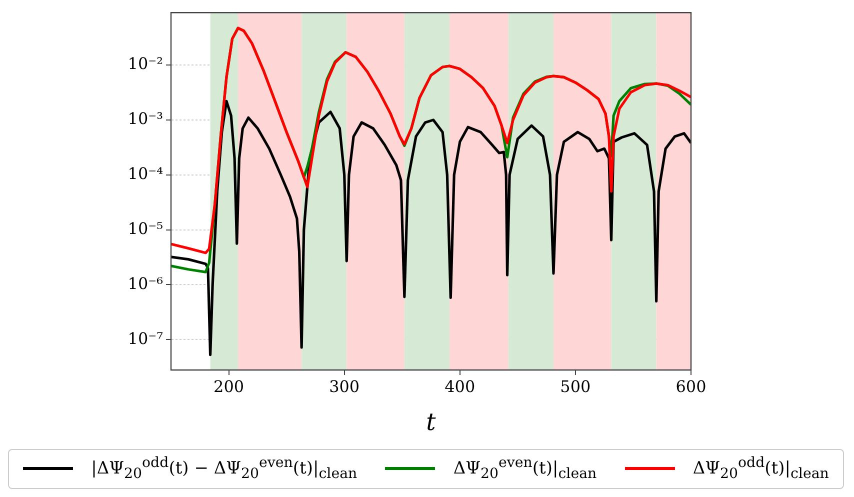 The width and height of the screenshot is (854, 497). What do you see at coordinates (460, 386) in the screenshot?
I see `x-tick-label: 400` at bounding box center [460, 386].